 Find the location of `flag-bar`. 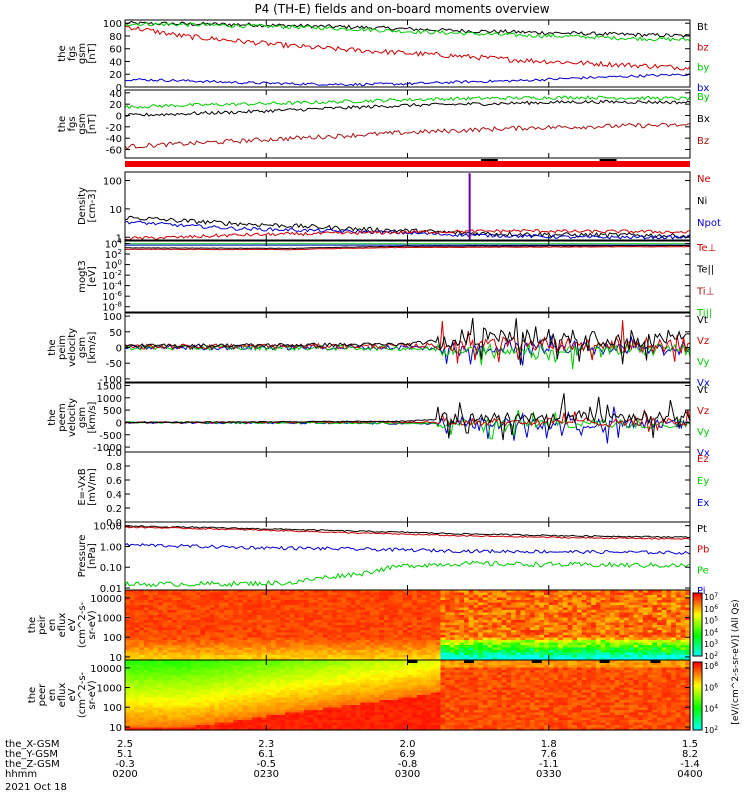

flag-bar is located at coordinates (407, 164).